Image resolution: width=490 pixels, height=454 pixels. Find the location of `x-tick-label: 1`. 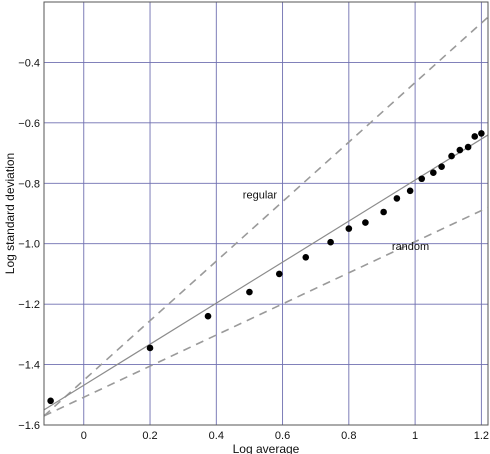

x-tick-label: 1 is located at coordinates (415, 436).